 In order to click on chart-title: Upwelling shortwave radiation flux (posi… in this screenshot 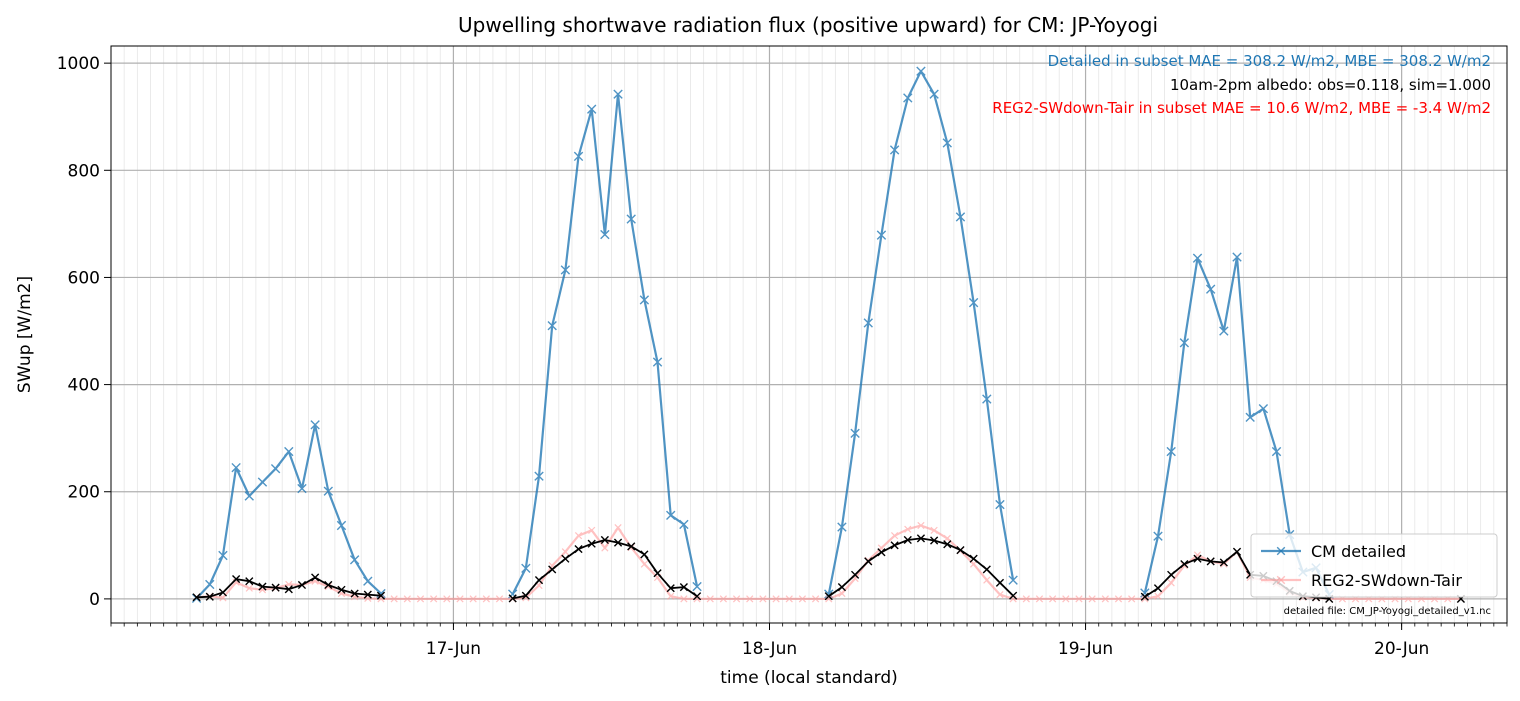, I will do `click(808, 25)`.